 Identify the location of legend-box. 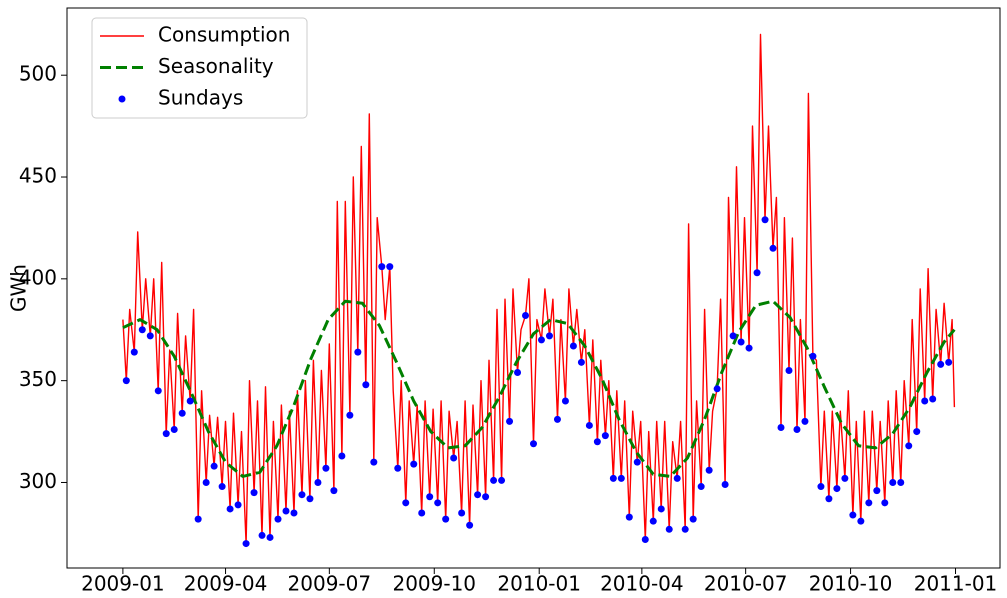
(199, 68).